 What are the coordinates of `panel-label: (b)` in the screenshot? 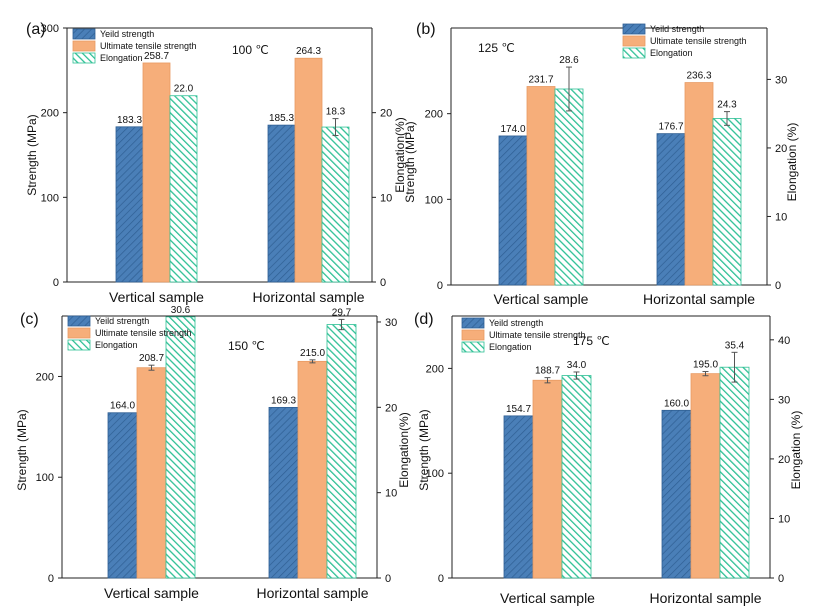 It's located at (426, 29).